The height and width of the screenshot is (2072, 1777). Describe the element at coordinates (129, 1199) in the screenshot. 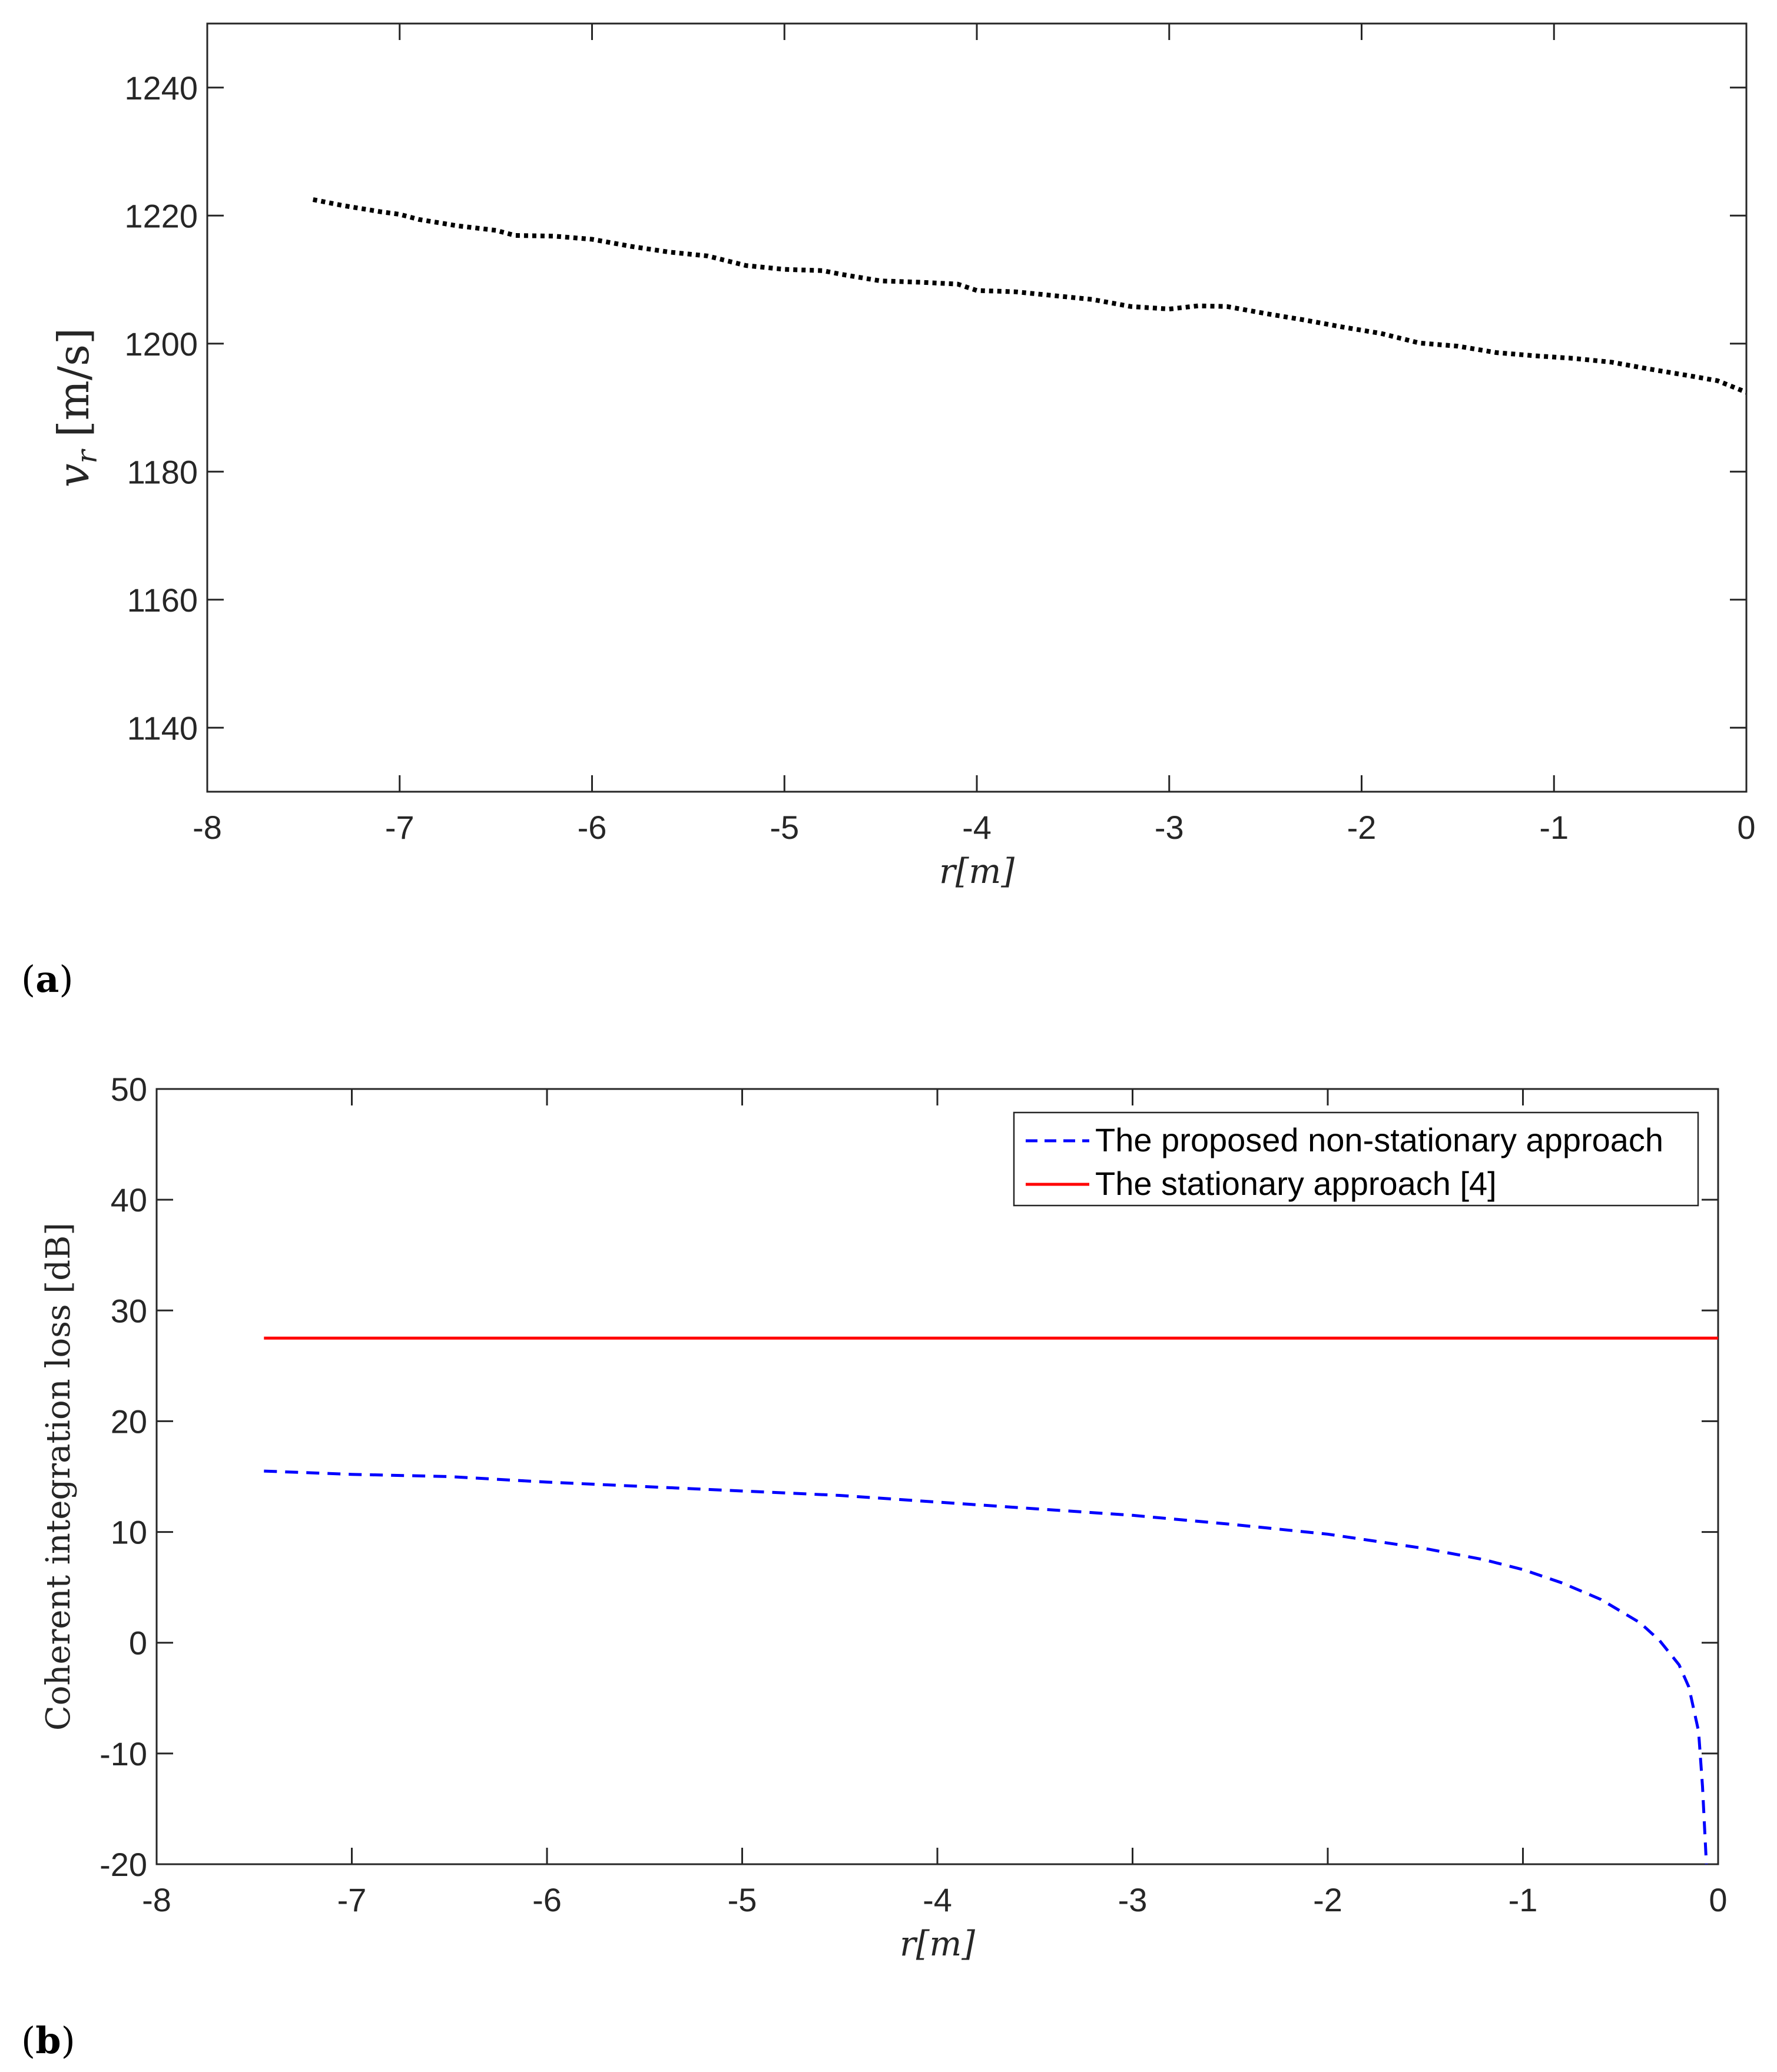

I see `y-tick-label: 40` at that location.